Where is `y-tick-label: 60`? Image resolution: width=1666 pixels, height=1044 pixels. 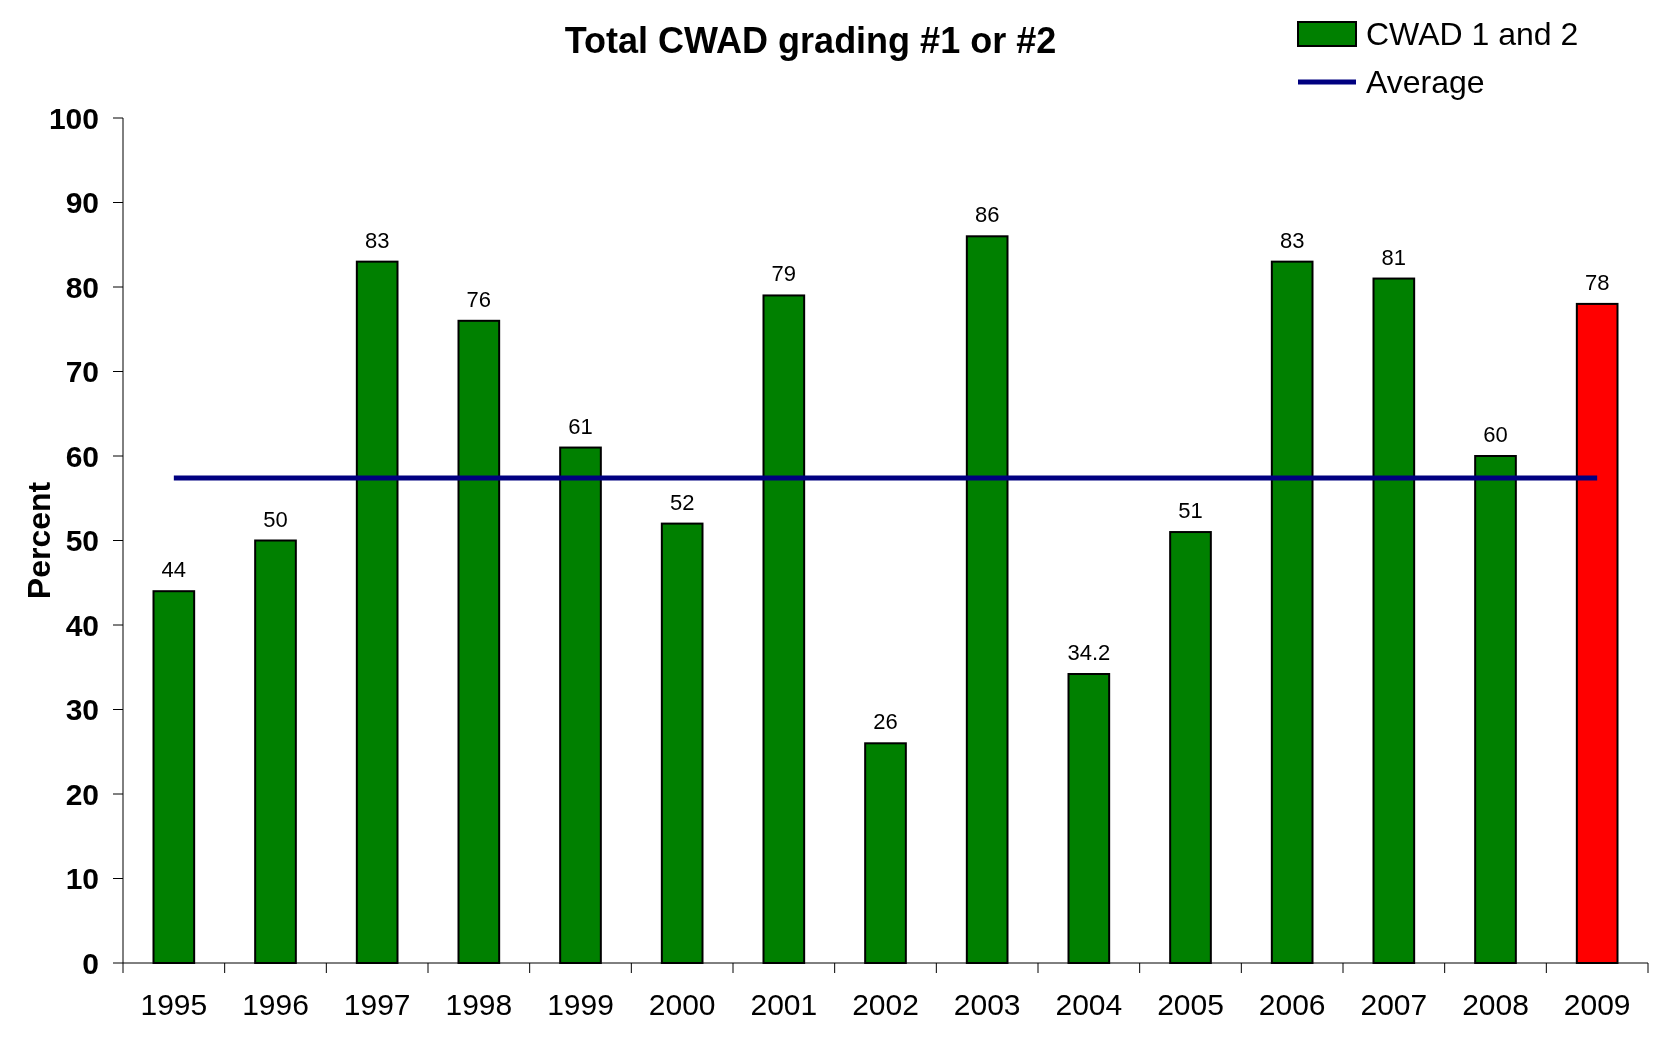
y-tick-label: 60 is located at coordinates (82, 456).